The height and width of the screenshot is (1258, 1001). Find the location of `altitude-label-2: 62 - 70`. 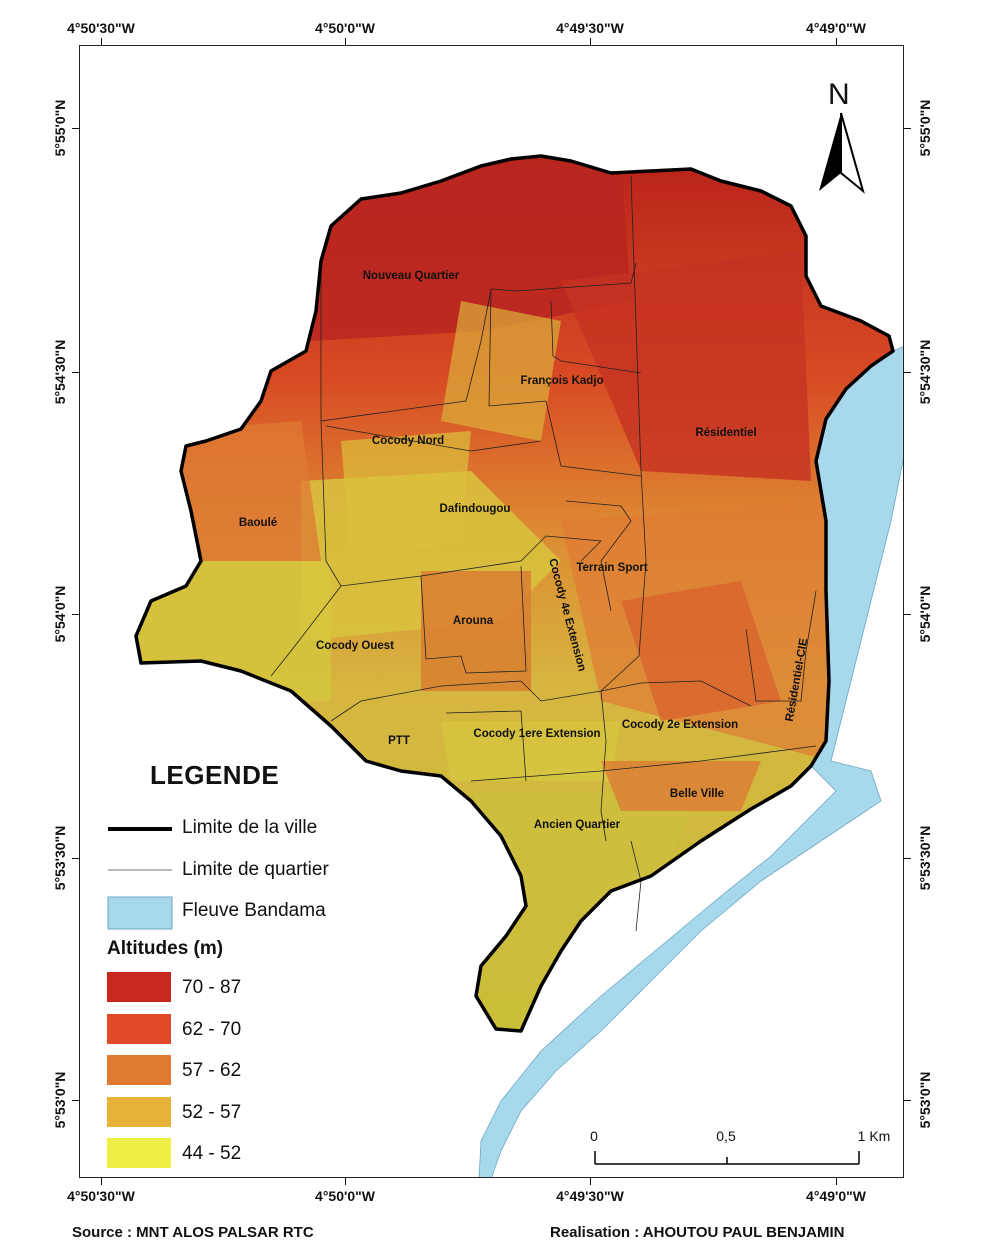

altitude-label-2: 62 - 70 is located at coordinates (212, 1029).